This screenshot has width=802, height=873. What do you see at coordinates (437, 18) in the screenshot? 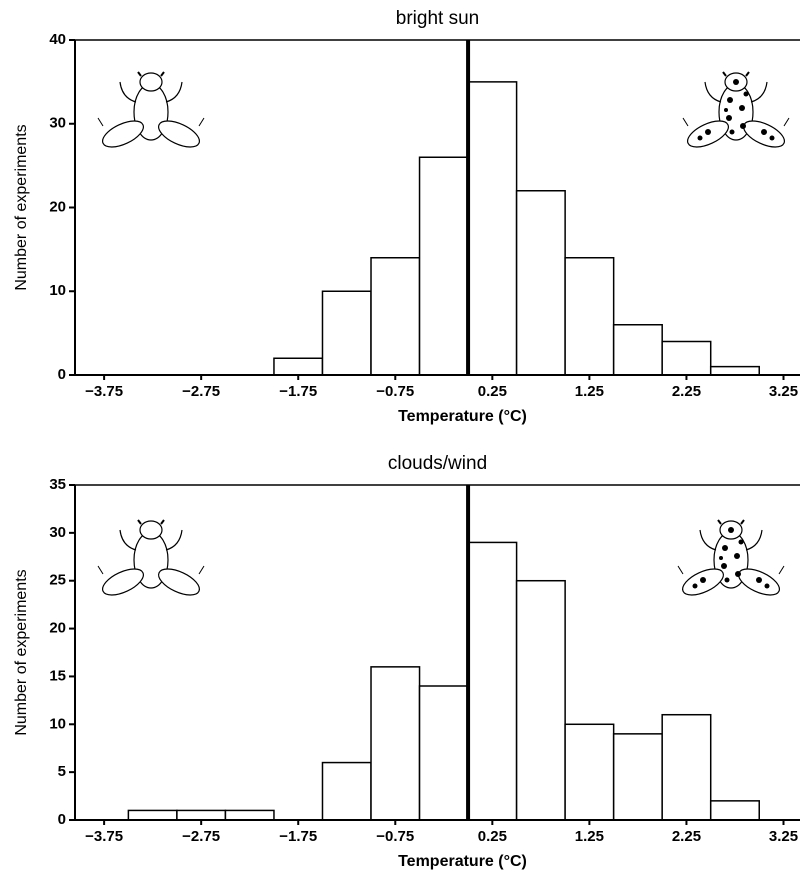
I see `chart-title: bright sun` at bounding box center [437, 18].